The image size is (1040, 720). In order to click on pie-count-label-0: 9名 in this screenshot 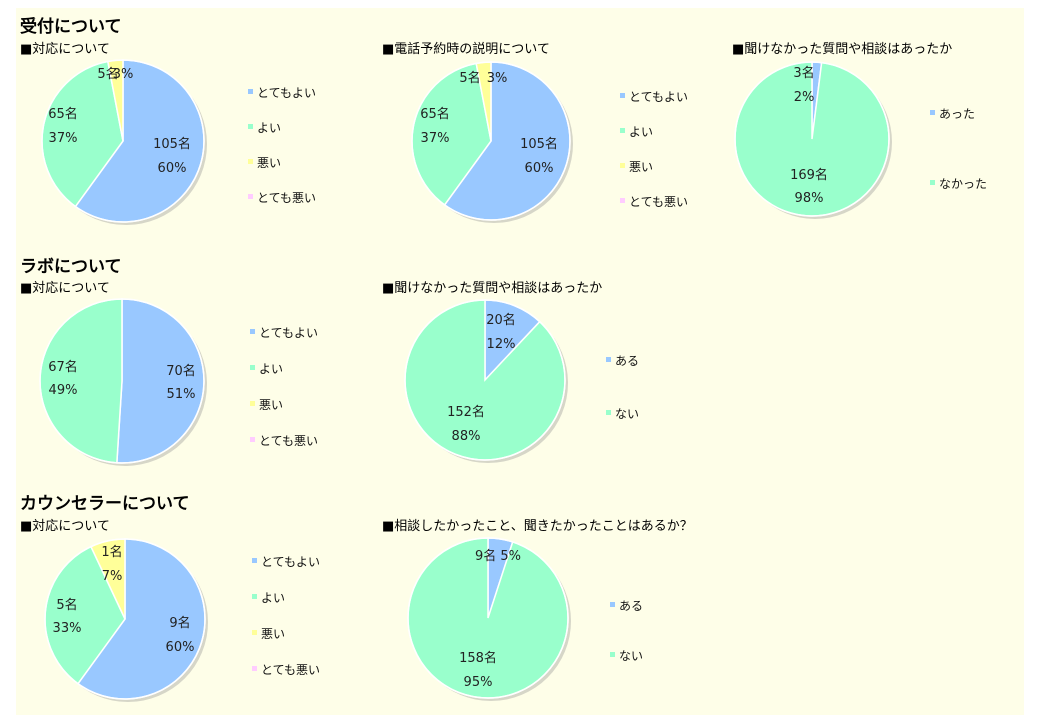, I will do `click(179, 623)`.